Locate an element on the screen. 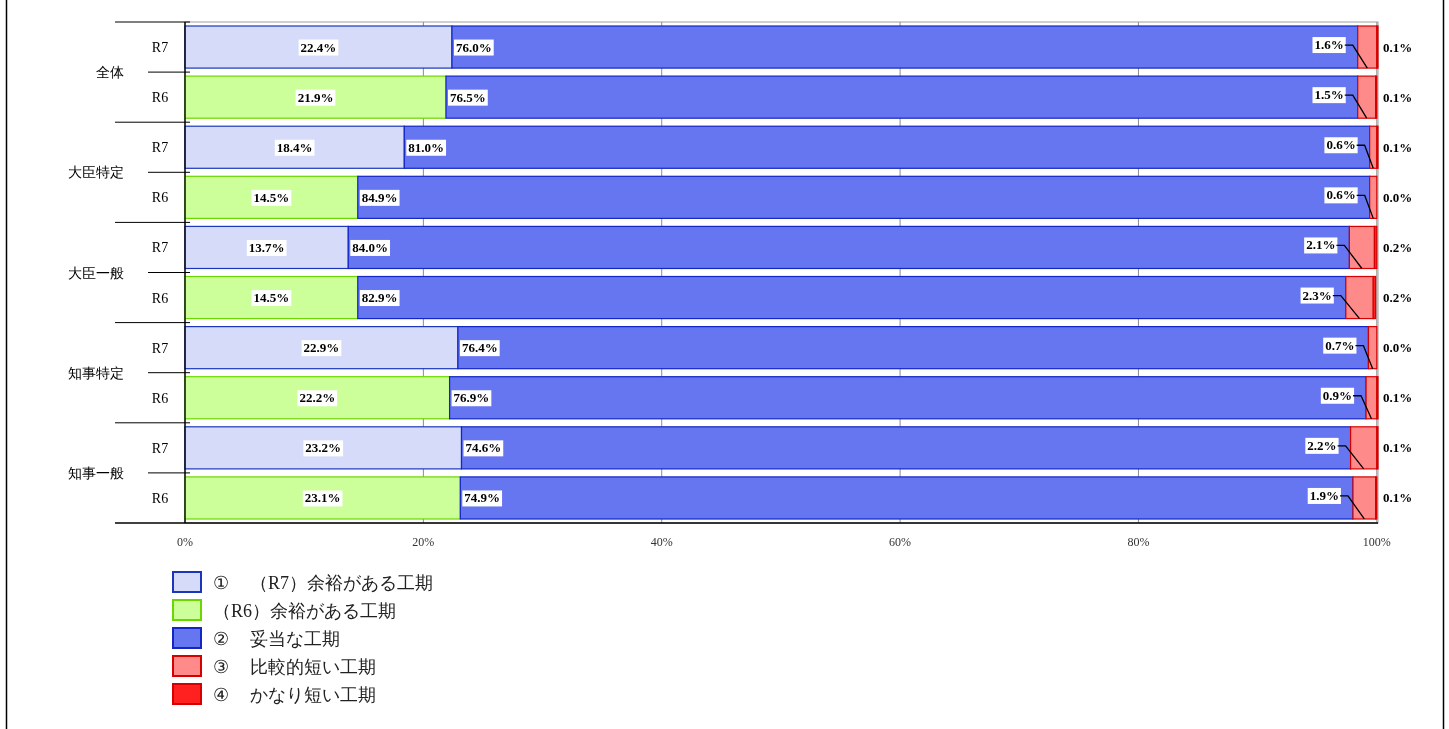  x-tick-label: 100% is located at coordinates (1376, 542).